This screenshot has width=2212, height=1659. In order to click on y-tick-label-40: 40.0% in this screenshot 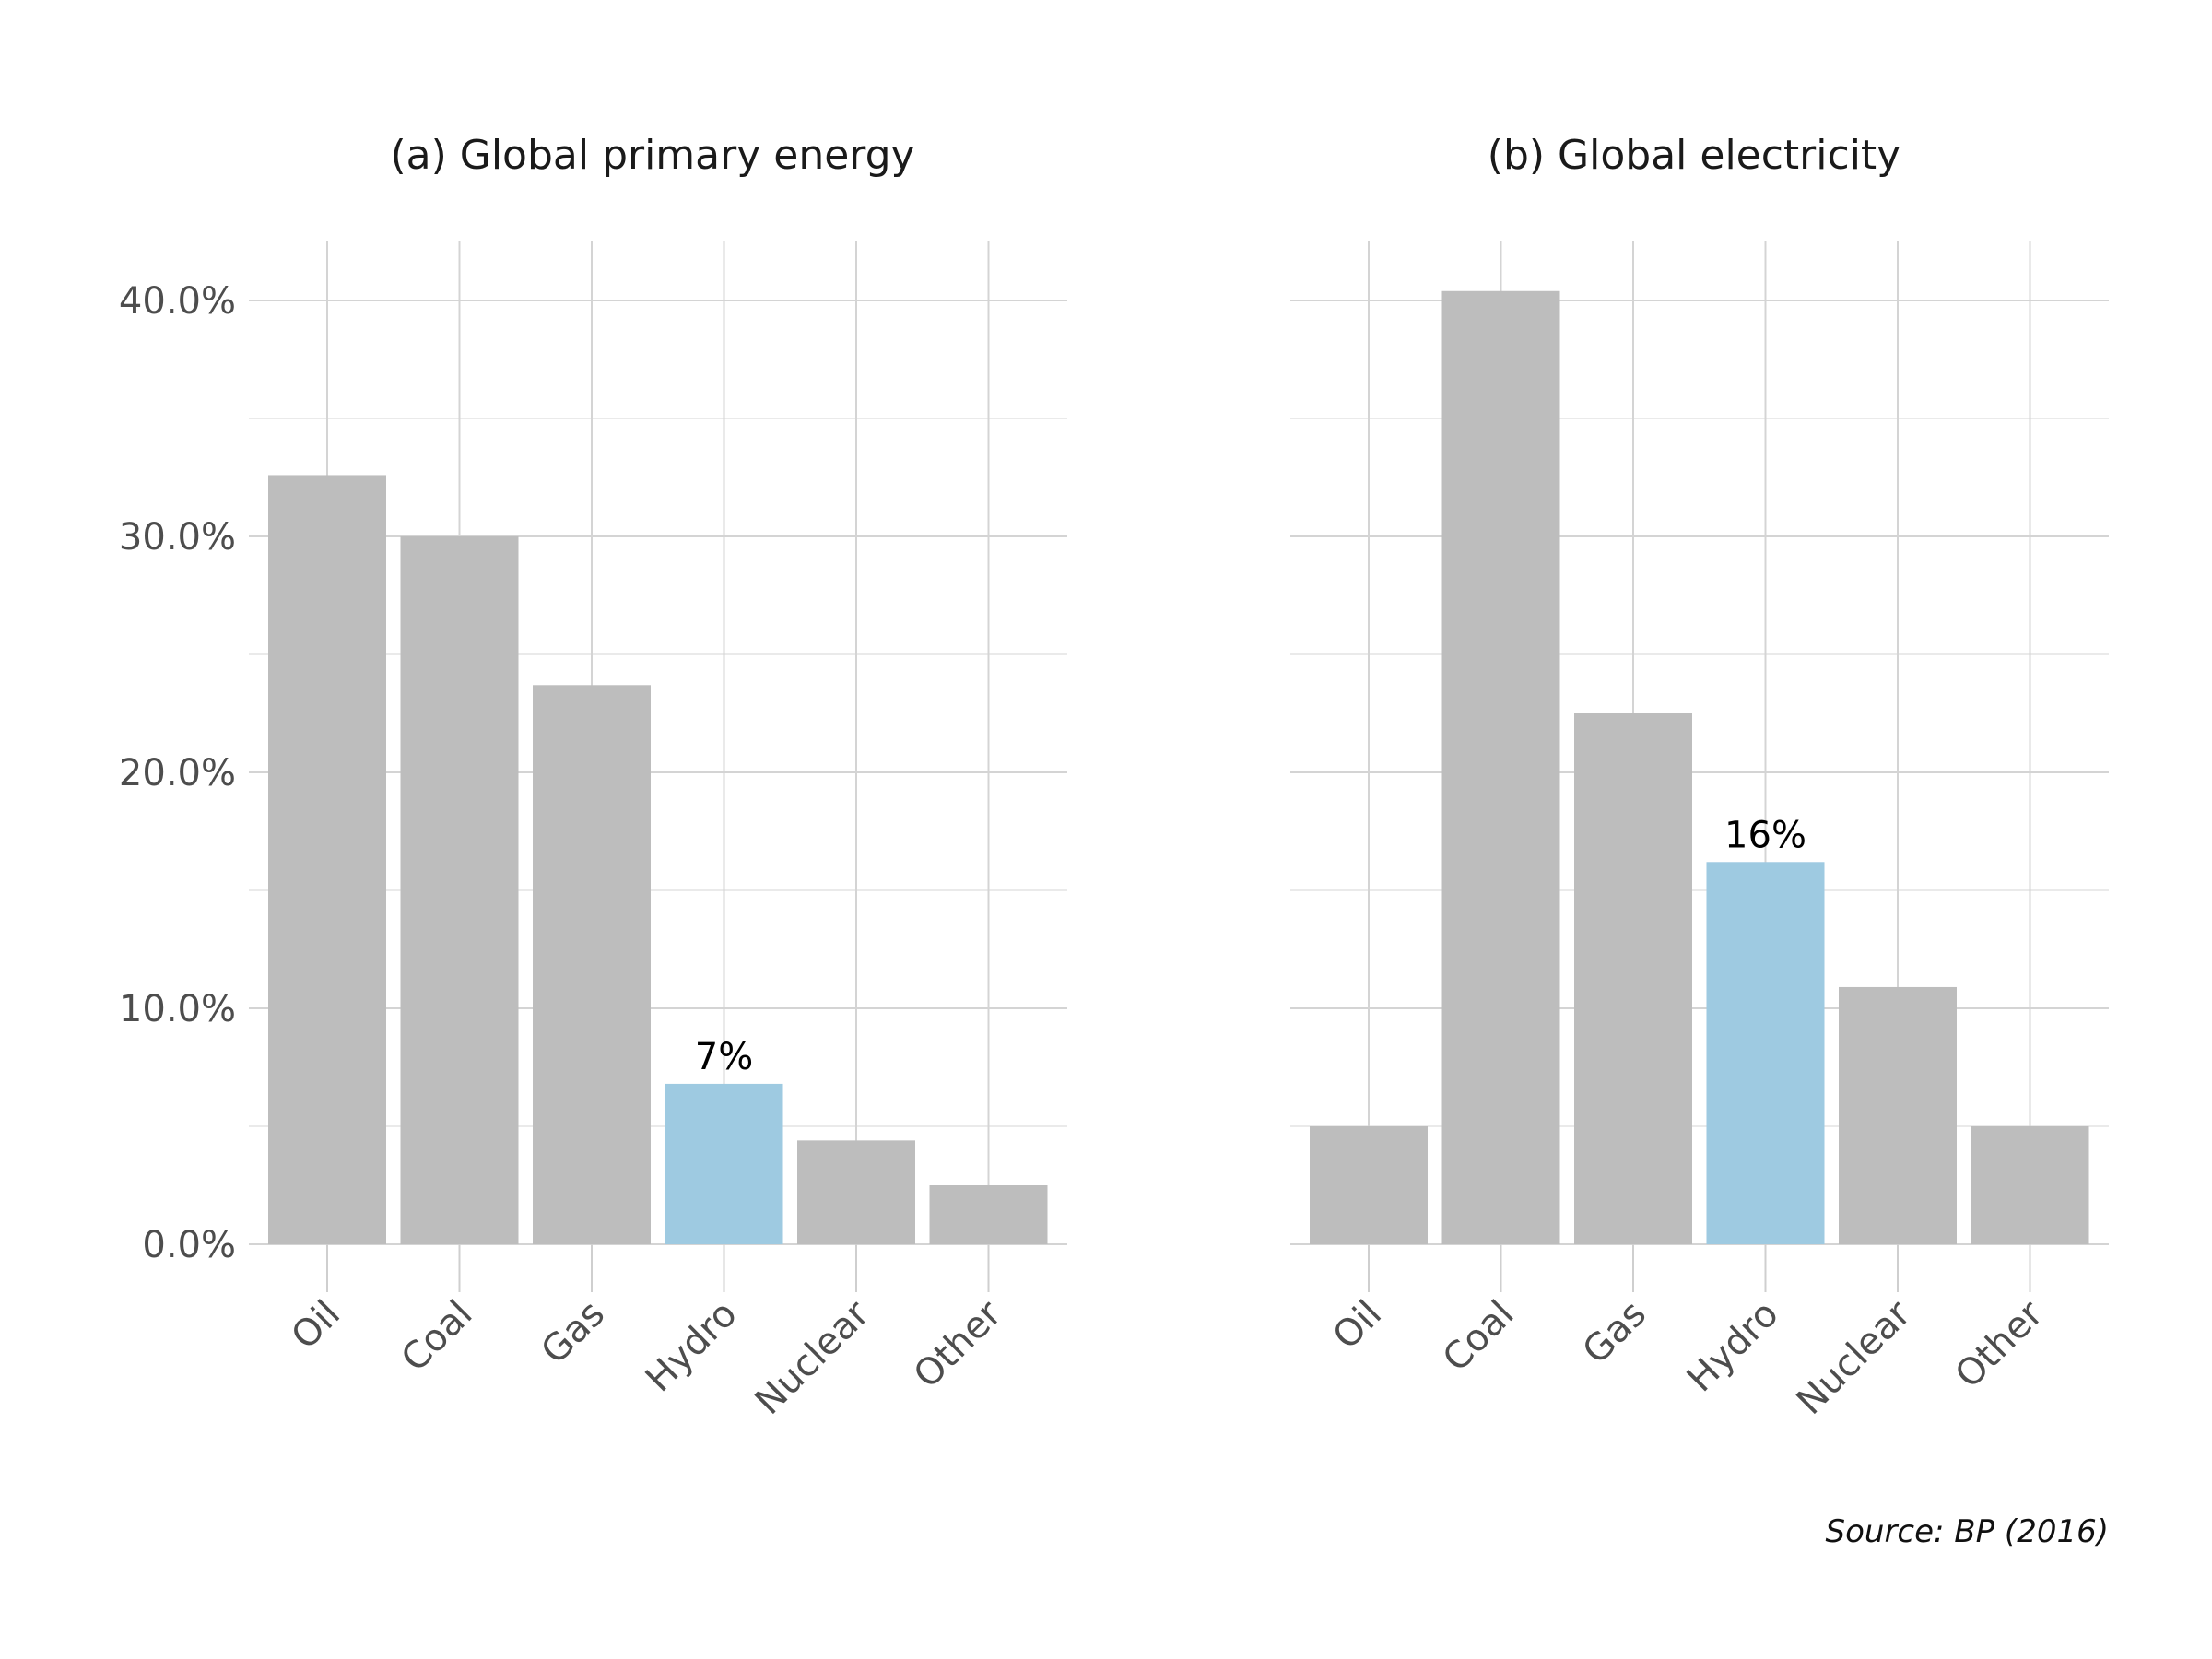, I will do `click(177, 301)`.